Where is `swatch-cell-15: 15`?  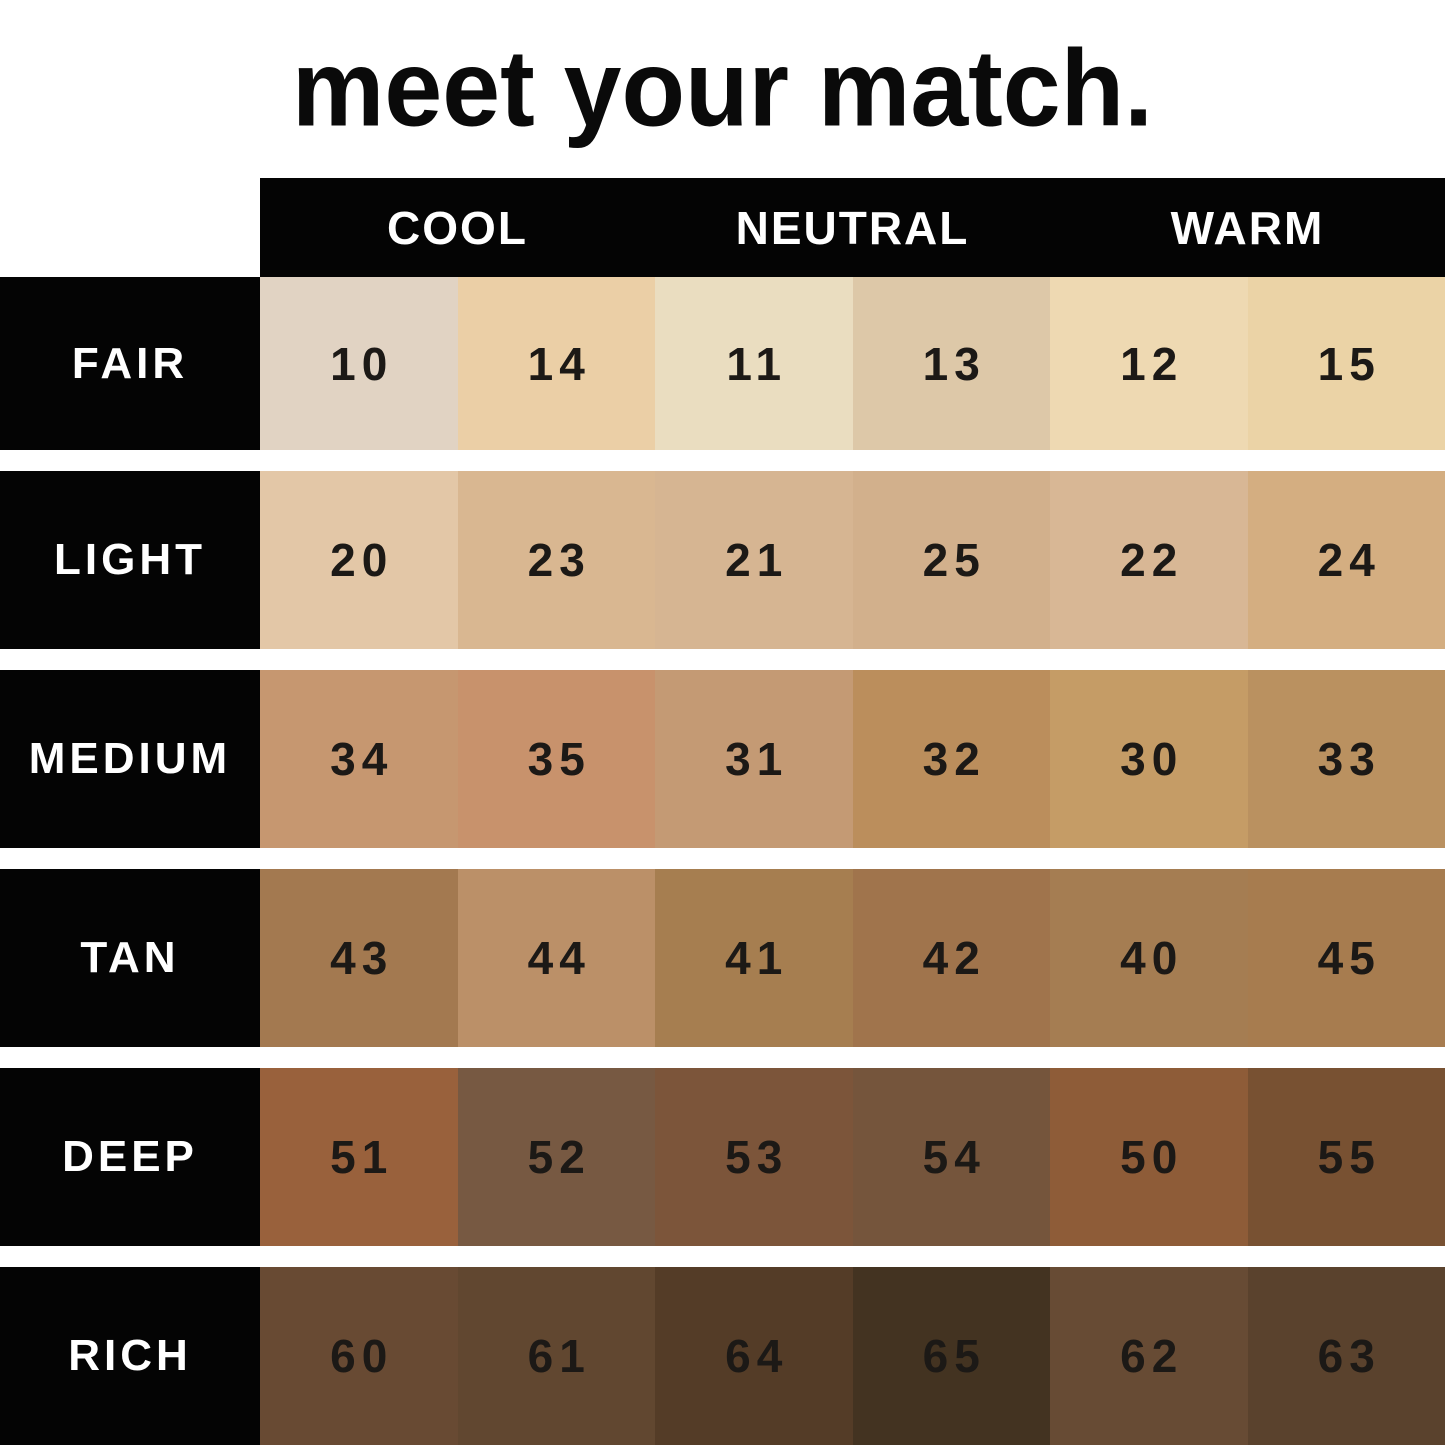 swatch-cell-15: 15 is located at coordinates (1346, 363).